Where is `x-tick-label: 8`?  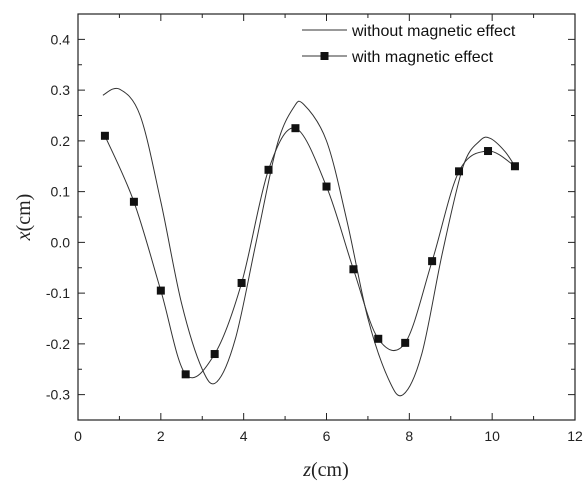 x-tick-label: 8 is located at coordinates (409, 436).